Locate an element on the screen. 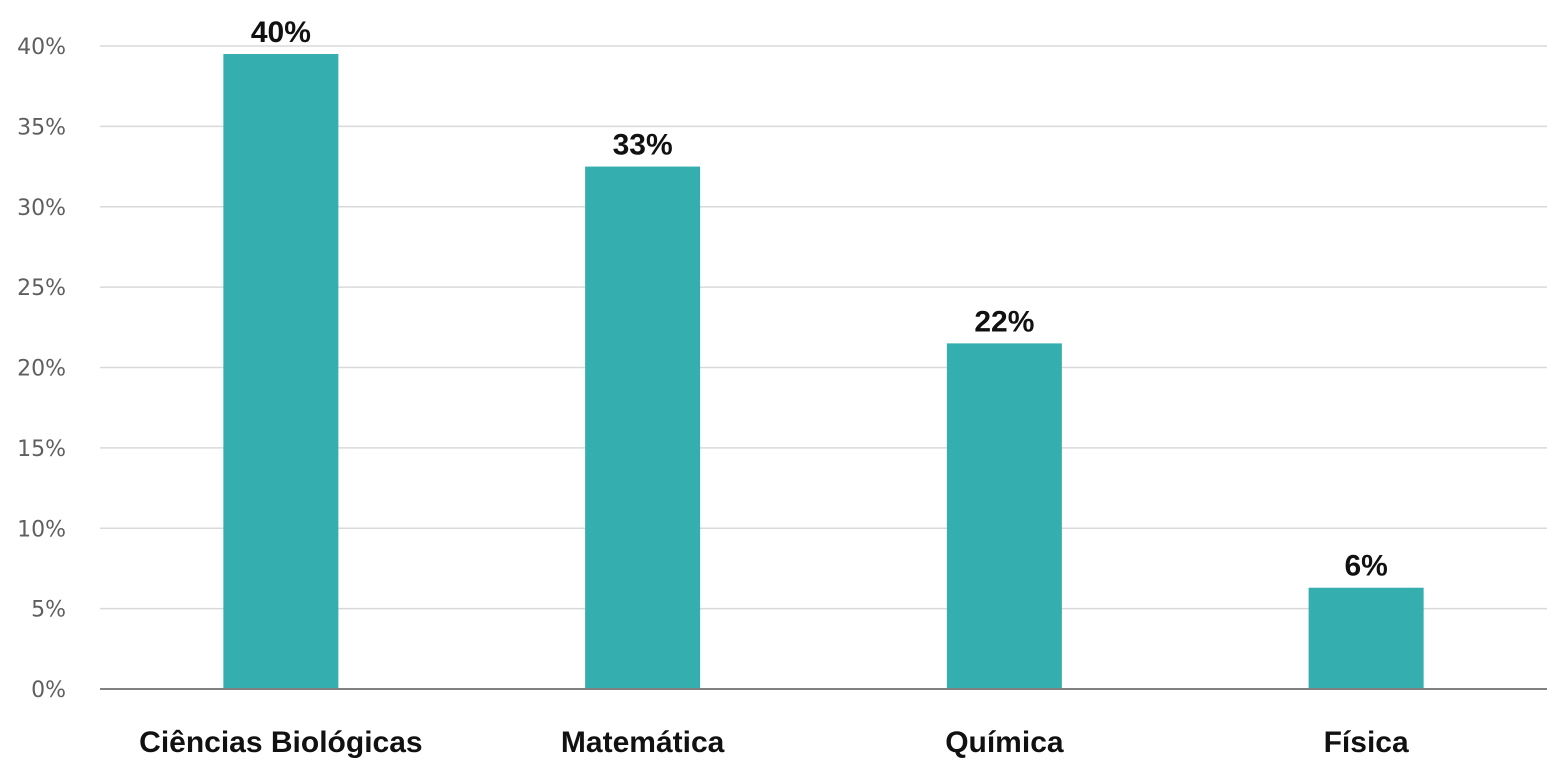  y-tick-label: 40% is located at coordinates (41, 47).